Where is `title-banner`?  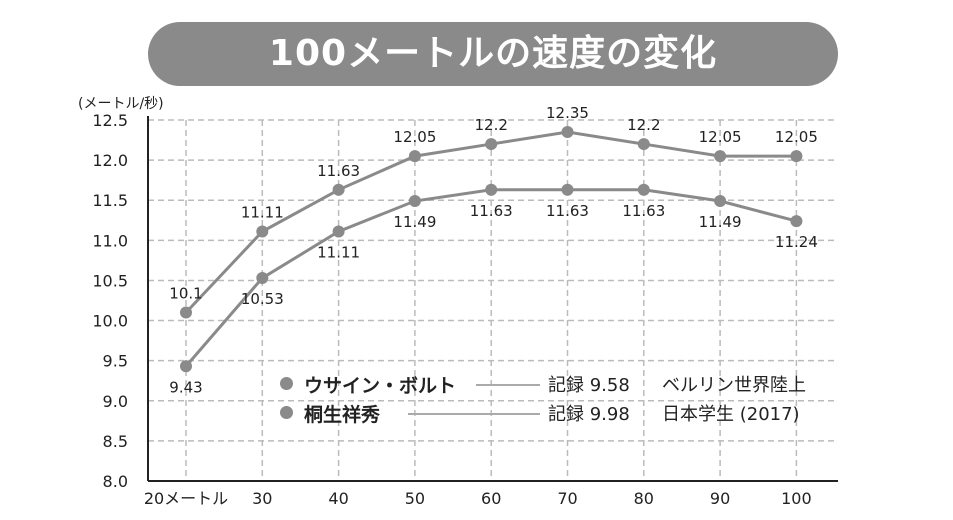 title-banner is located at coordinates (493, 54).